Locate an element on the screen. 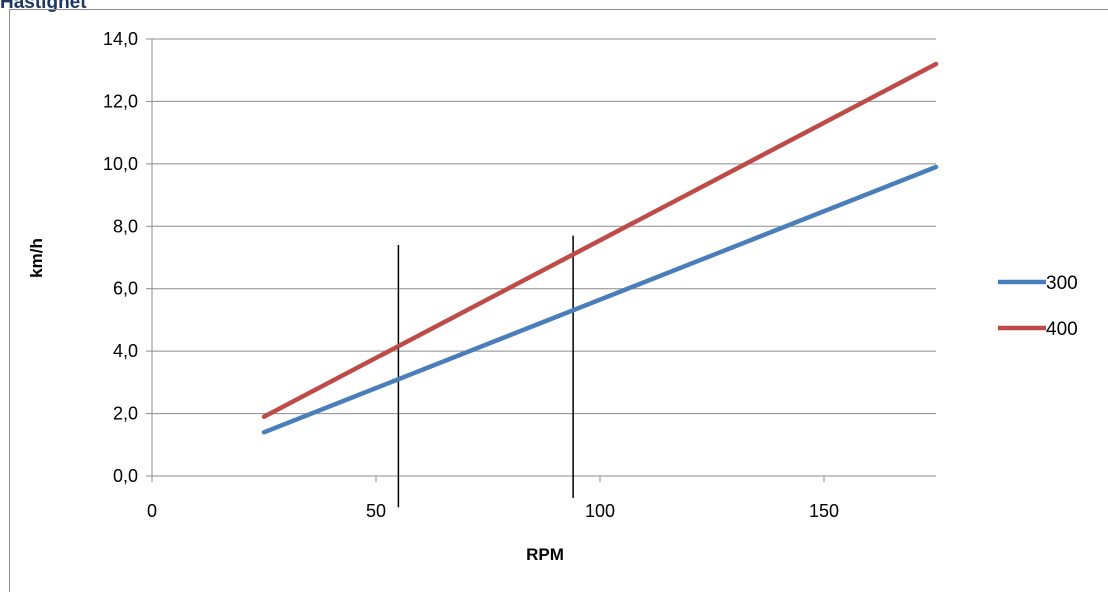  x-tick-label-2: 100 is located at coordinates (600, 511).